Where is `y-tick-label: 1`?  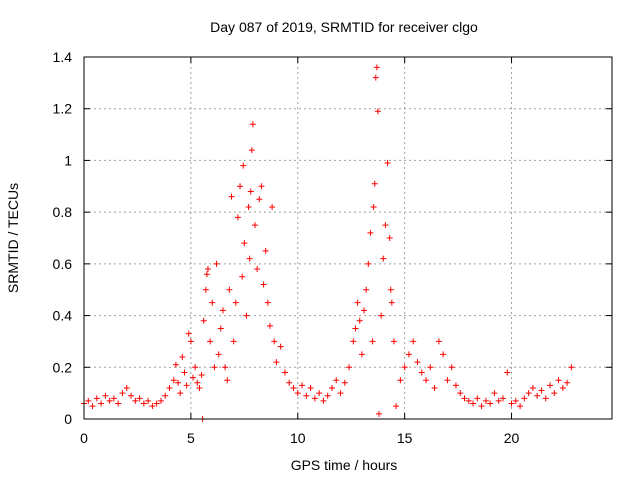
y-tick-label: 1 is located at coordinates (68, 160).